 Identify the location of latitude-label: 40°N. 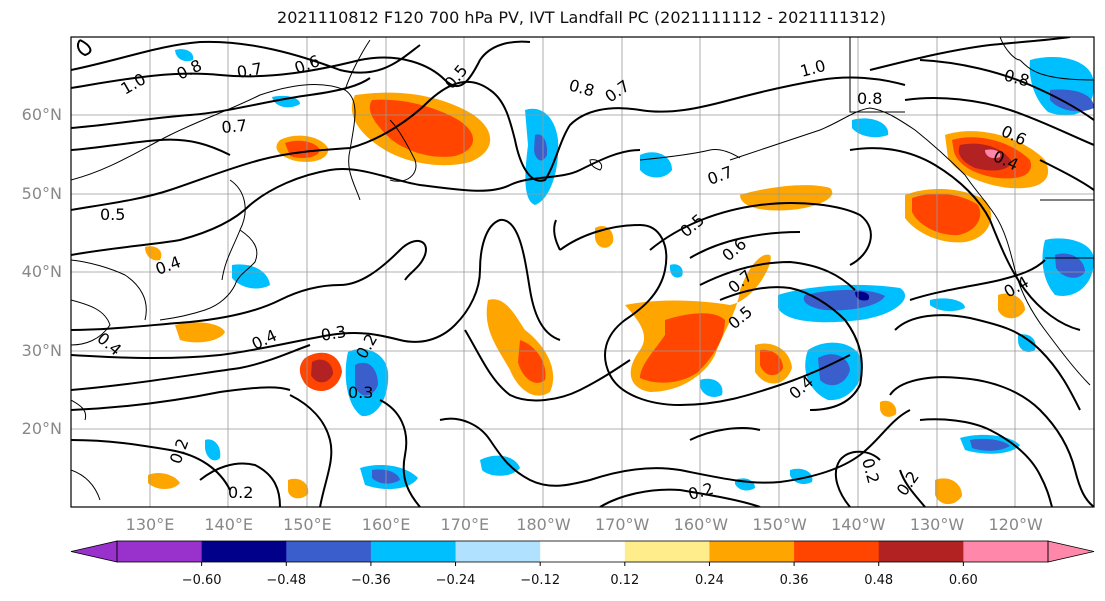
(41, 271).